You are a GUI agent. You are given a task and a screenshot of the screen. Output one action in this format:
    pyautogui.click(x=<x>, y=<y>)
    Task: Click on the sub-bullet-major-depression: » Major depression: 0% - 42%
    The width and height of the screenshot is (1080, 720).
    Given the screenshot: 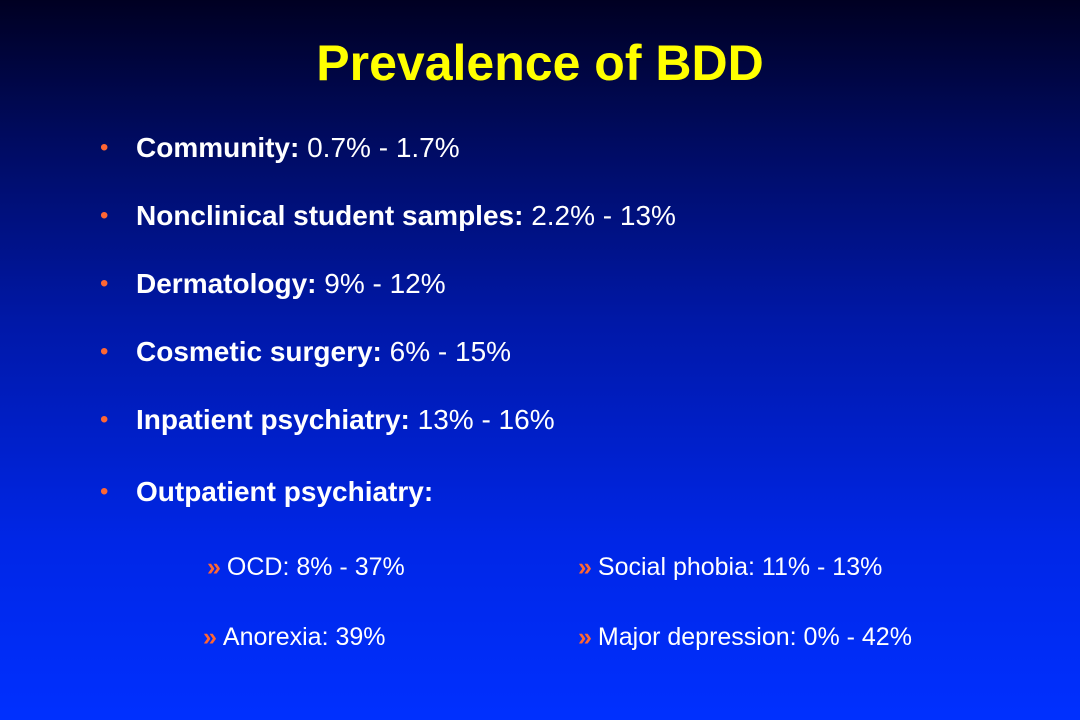 What is the action you would take?
    pyautogui.click(x=745, y=637)
    